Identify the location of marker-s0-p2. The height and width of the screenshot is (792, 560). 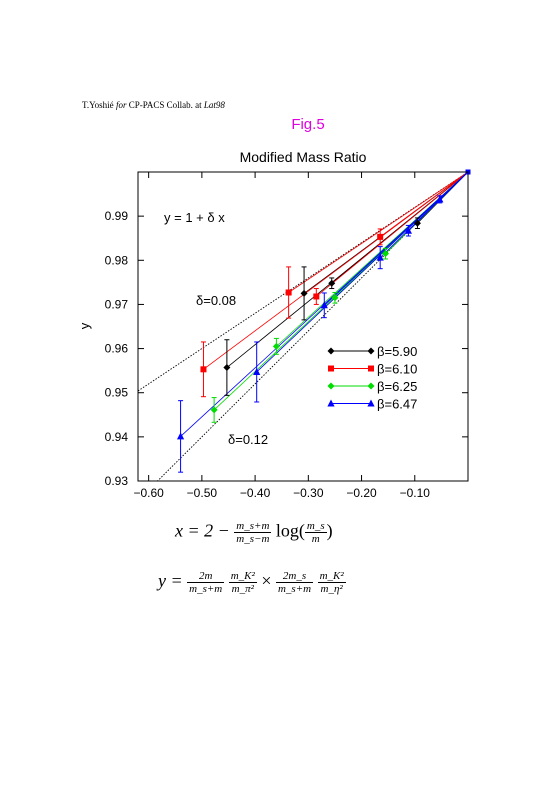
(332, 283).